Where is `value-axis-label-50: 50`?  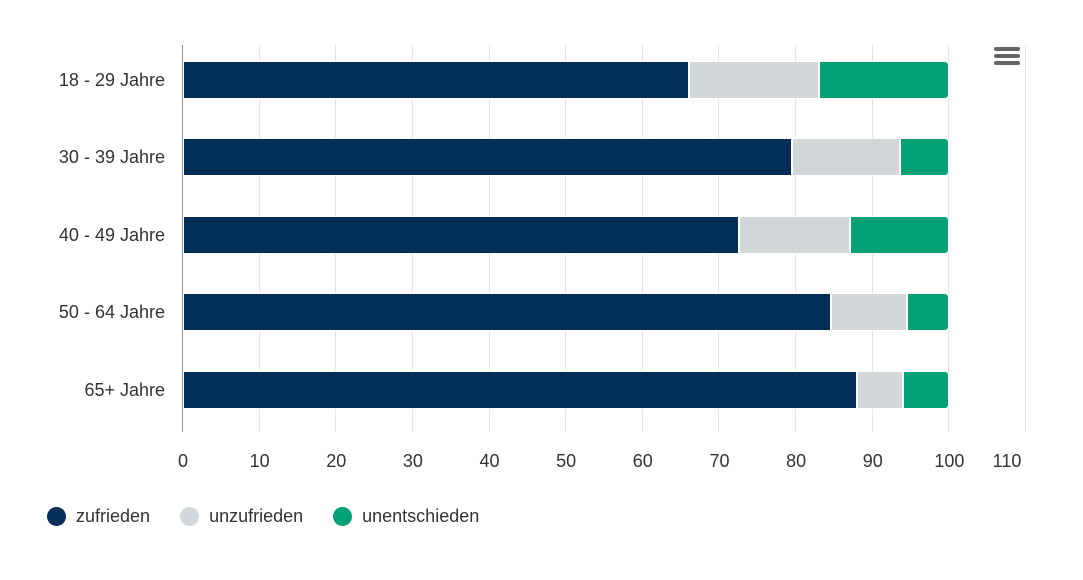
value-axis-label-50: 50 is located at coordinates (566, 461).